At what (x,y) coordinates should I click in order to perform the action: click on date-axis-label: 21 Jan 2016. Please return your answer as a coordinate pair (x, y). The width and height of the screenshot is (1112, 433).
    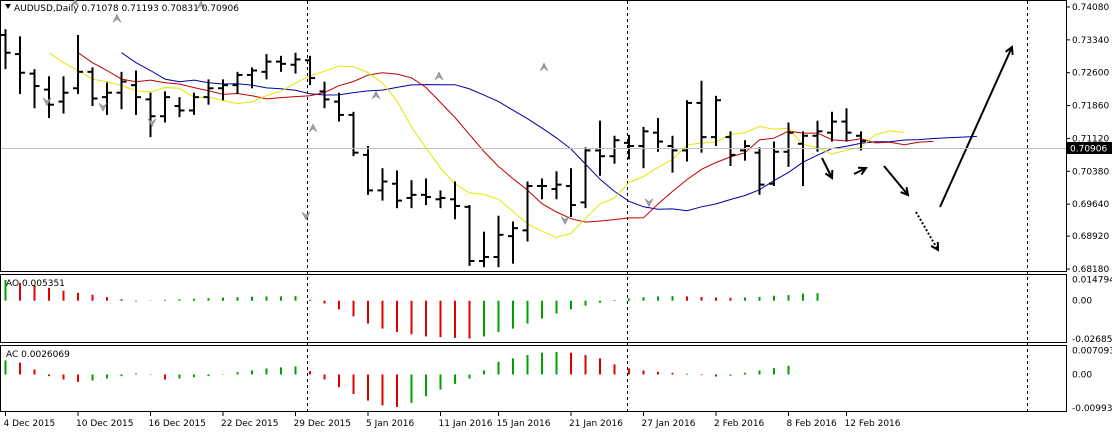
    Looking at the image, I should click on (596, 424).